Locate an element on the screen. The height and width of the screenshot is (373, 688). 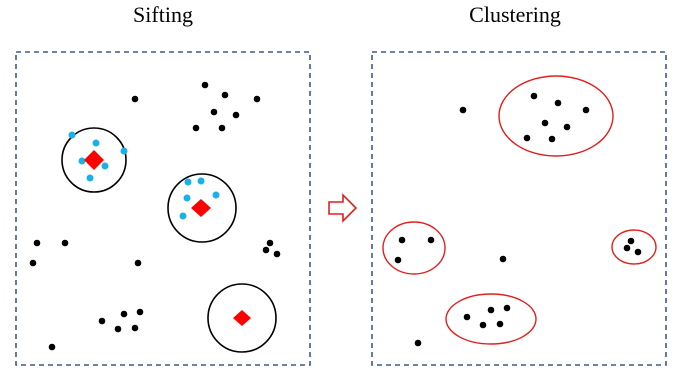
clustering-title: Clustering is located at coordinates (515, 14).